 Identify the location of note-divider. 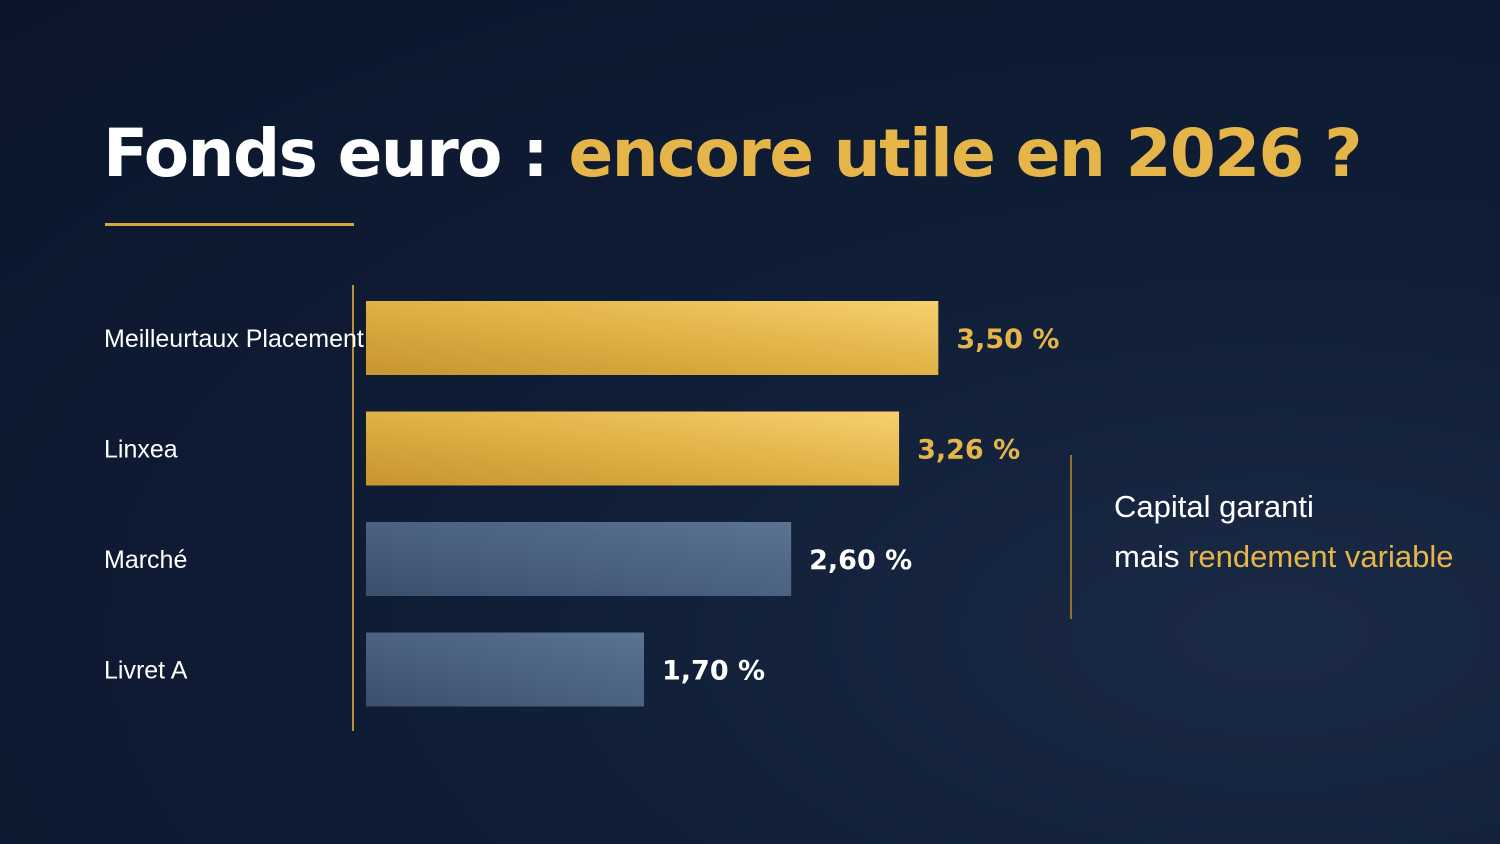
(1071, 537).